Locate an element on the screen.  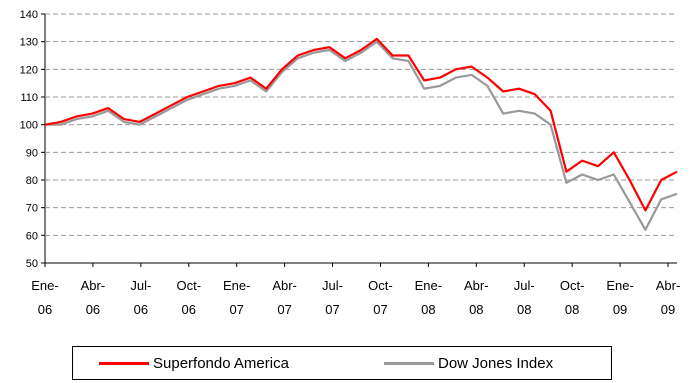
y-tick-label: 140 is located at coordinates (29, 15).